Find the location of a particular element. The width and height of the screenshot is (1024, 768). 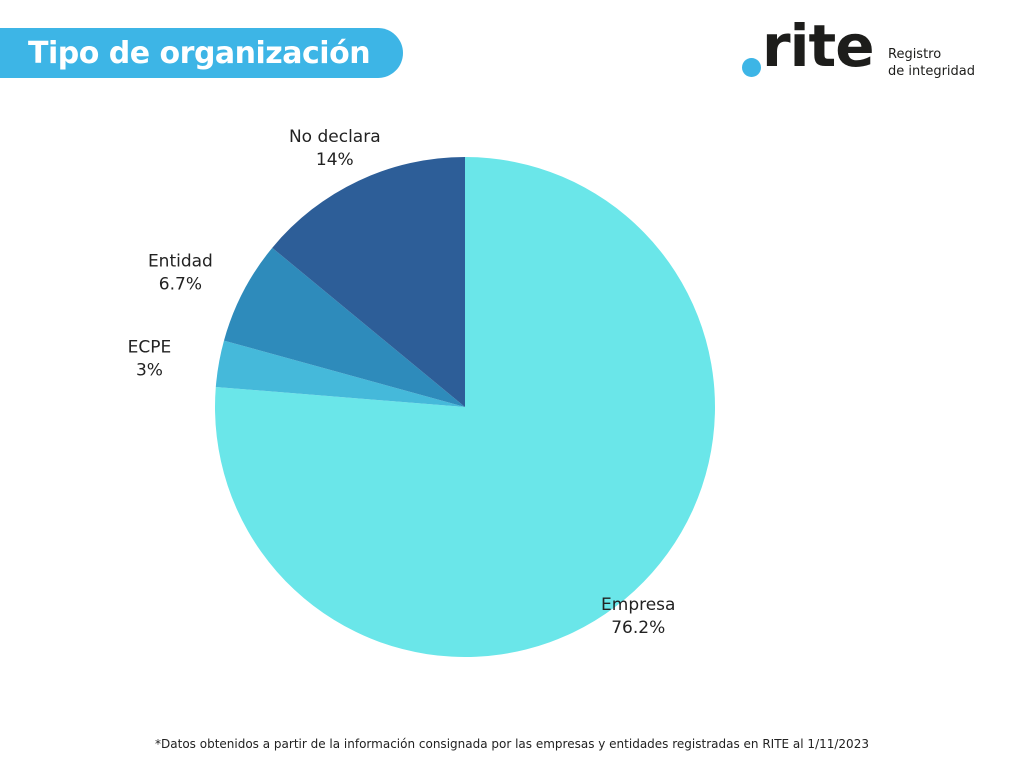

pie-slice-ecpe is located at coordinates (340, 373).